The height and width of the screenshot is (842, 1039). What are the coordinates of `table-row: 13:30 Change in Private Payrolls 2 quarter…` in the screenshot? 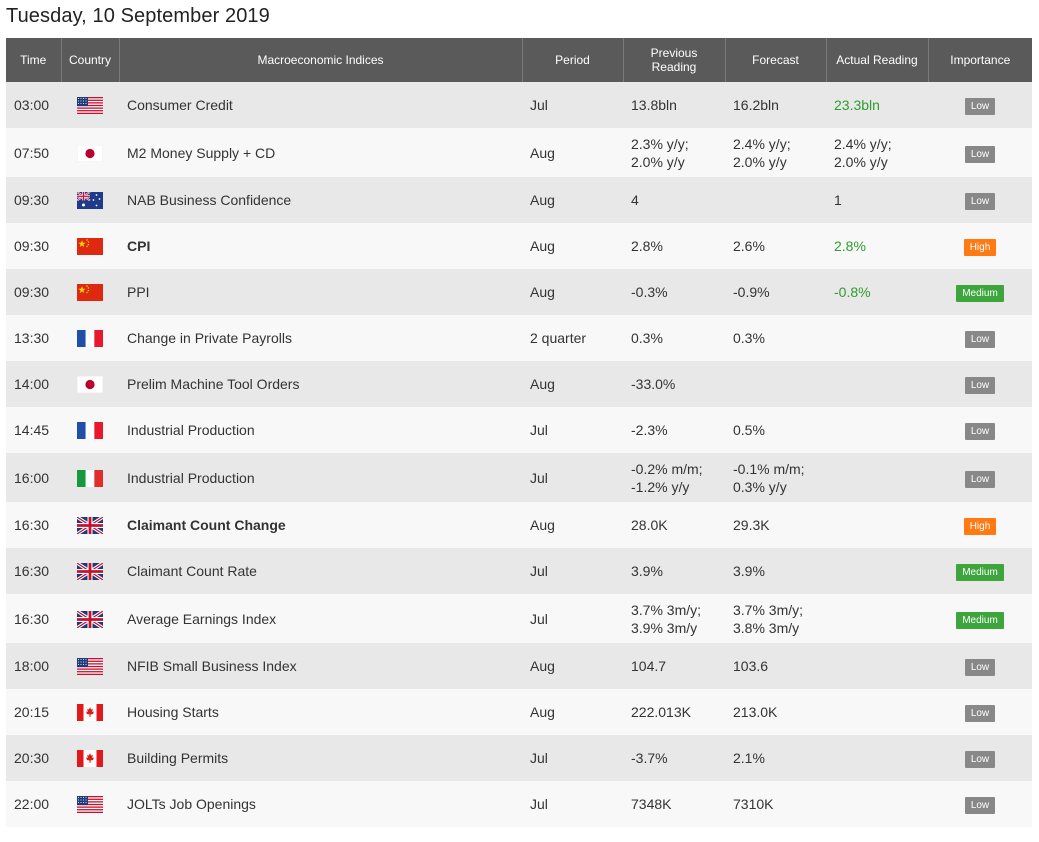 It's located at (519, 338).